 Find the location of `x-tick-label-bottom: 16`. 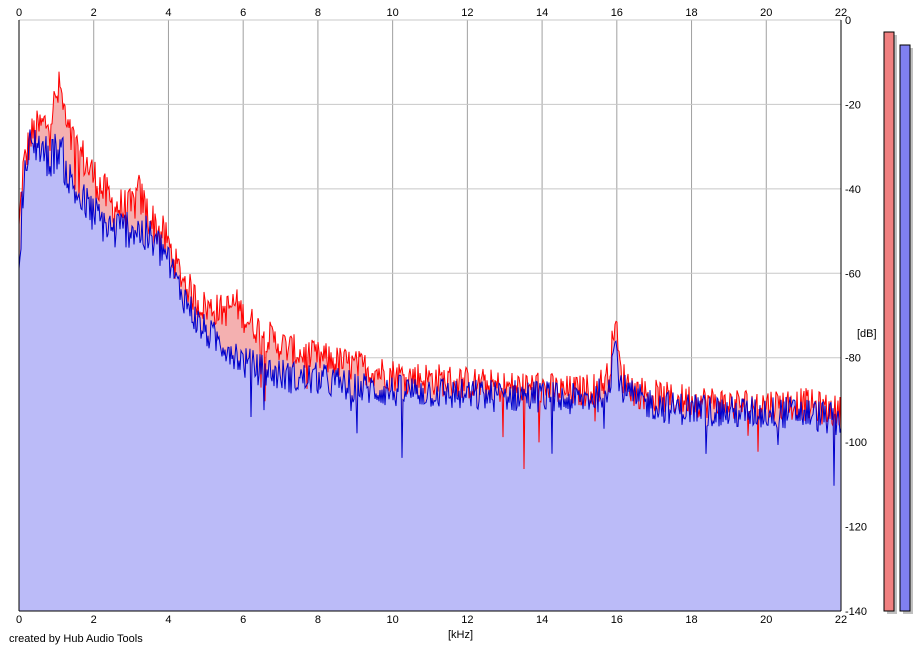

x-tick-label-bottom: 16 is located at coordinates (617, 620).